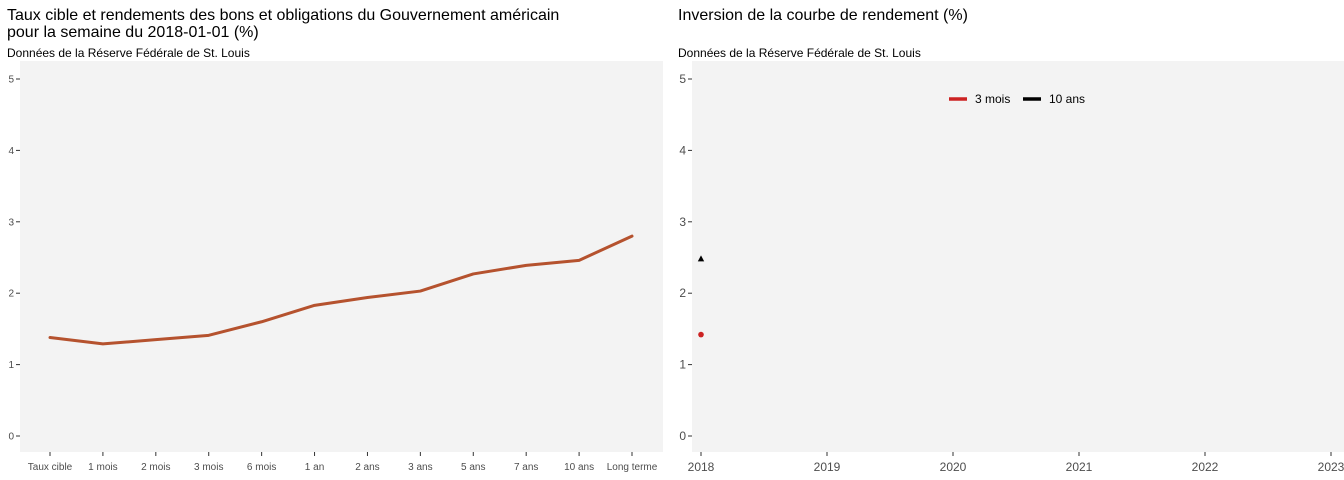 The height and width of the screenshot is (480, 1344). Describe the element at coordinates (823, 15) in the screenshot. I see `right-chart-title: Inversion de la courbe de rendement (%)` at that location.